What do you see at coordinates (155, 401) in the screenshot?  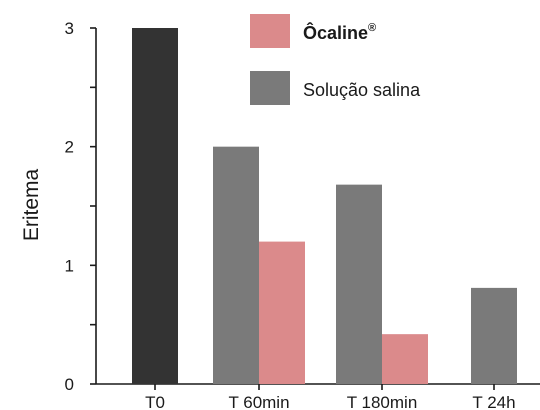 I see `x-tick-label: T0` at bounding box center [155, 401].